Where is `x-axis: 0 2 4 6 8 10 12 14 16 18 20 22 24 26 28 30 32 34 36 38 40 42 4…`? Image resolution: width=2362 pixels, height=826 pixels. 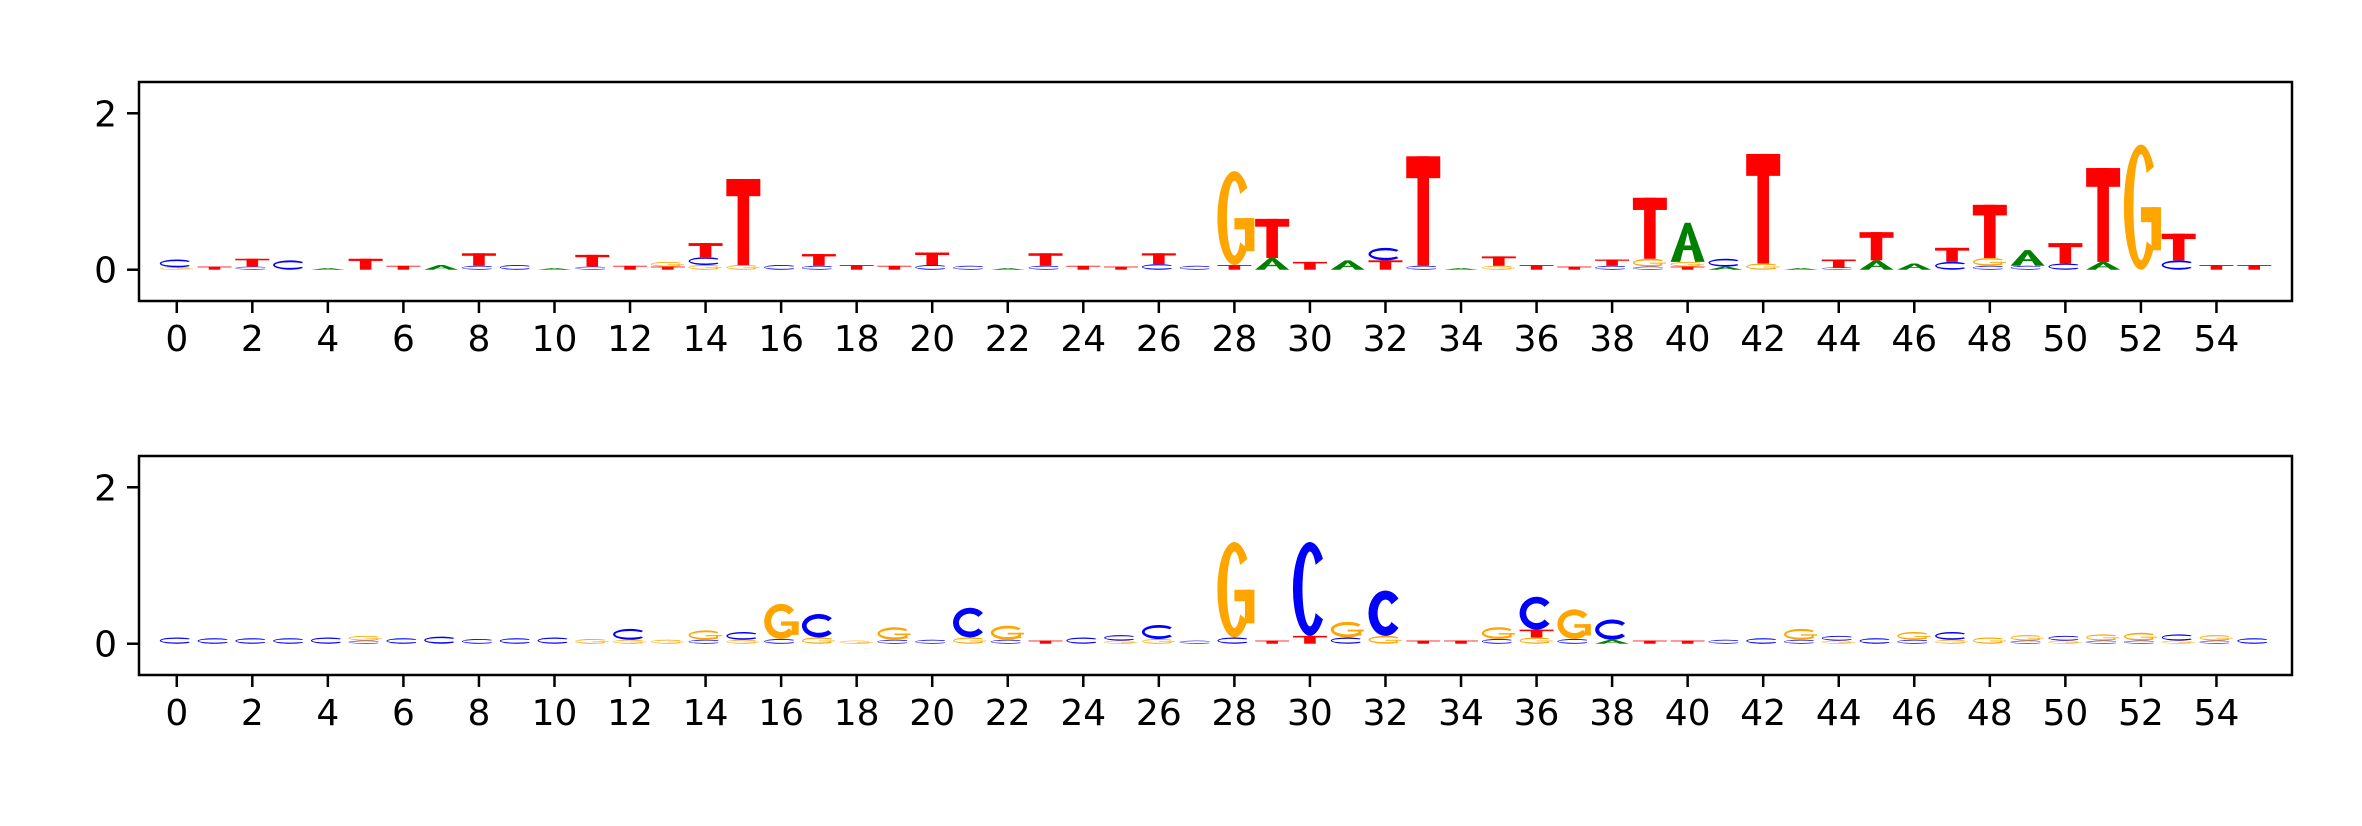 x-axis: 0 2 4 6 8 10 12 14 16 18 20 22 24 26 28 30 32 34 36 38 40 42 4… is located at coordinates (1202, 704).